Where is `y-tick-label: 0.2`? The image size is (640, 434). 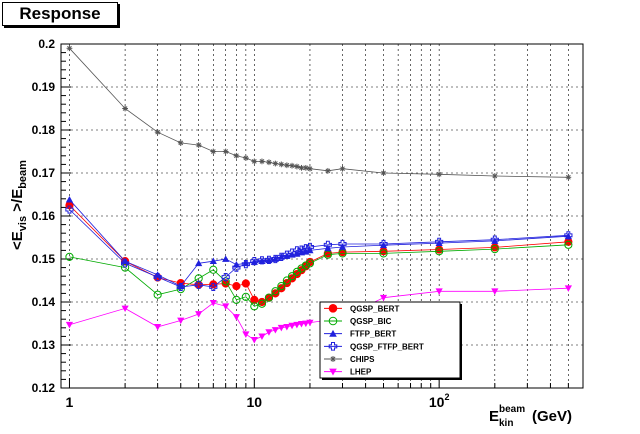
y-tick-label: 0.2 is located at coordinates (46, 44).